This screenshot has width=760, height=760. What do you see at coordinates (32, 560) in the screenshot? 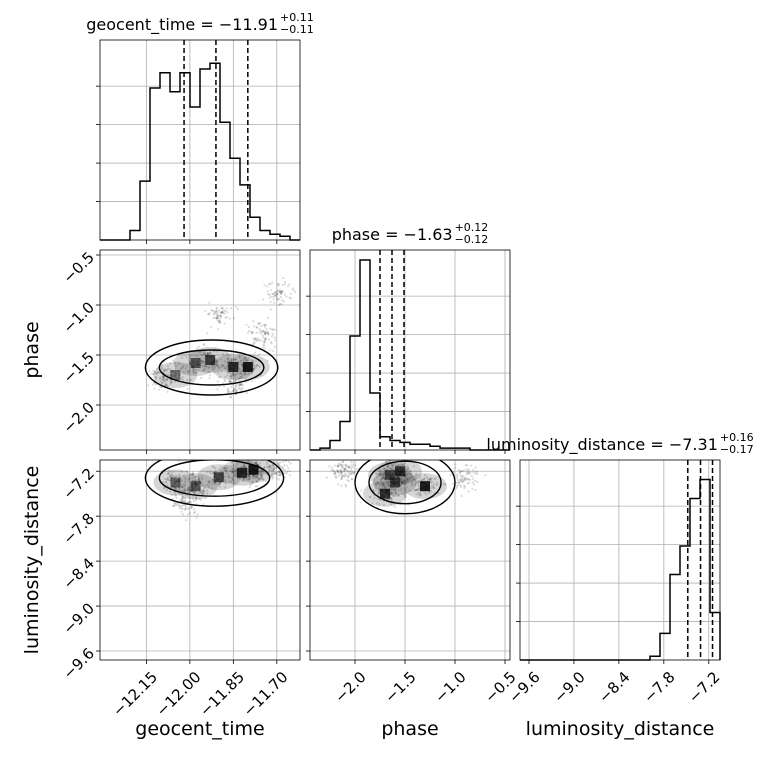
I see `y-axis-label-luminosity-distance: luminosity_distance` at bounding box center [32, 560].